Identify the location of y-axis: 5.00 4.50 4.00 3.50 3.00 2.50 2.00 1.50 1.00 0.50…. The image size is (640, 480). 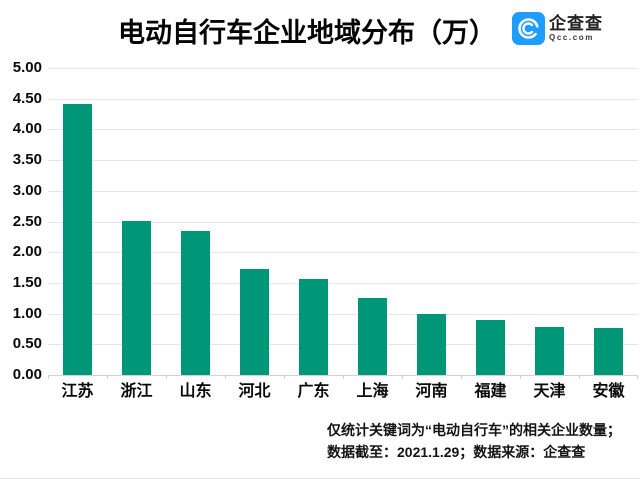
(21, 221).